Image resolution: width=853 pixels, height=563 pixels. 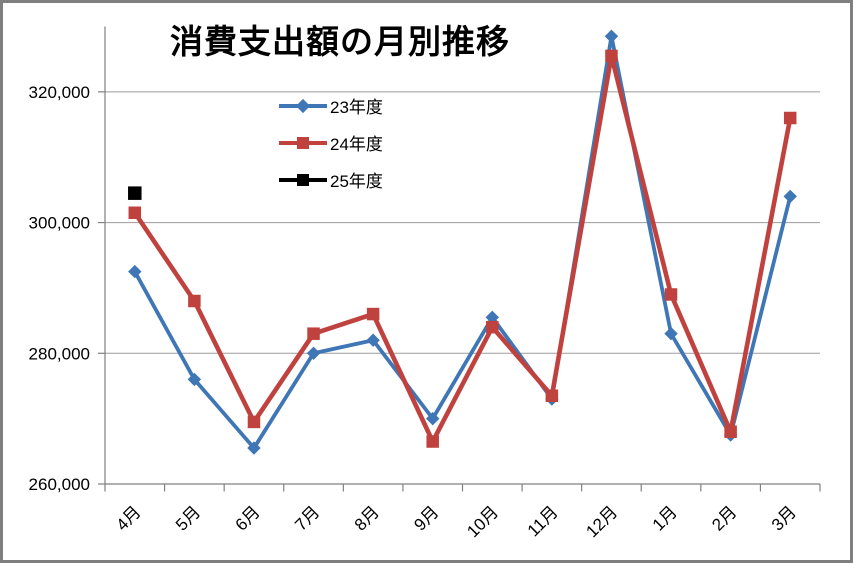 I want to click on data-point-23年度-7月, so click(x=313, y=353).